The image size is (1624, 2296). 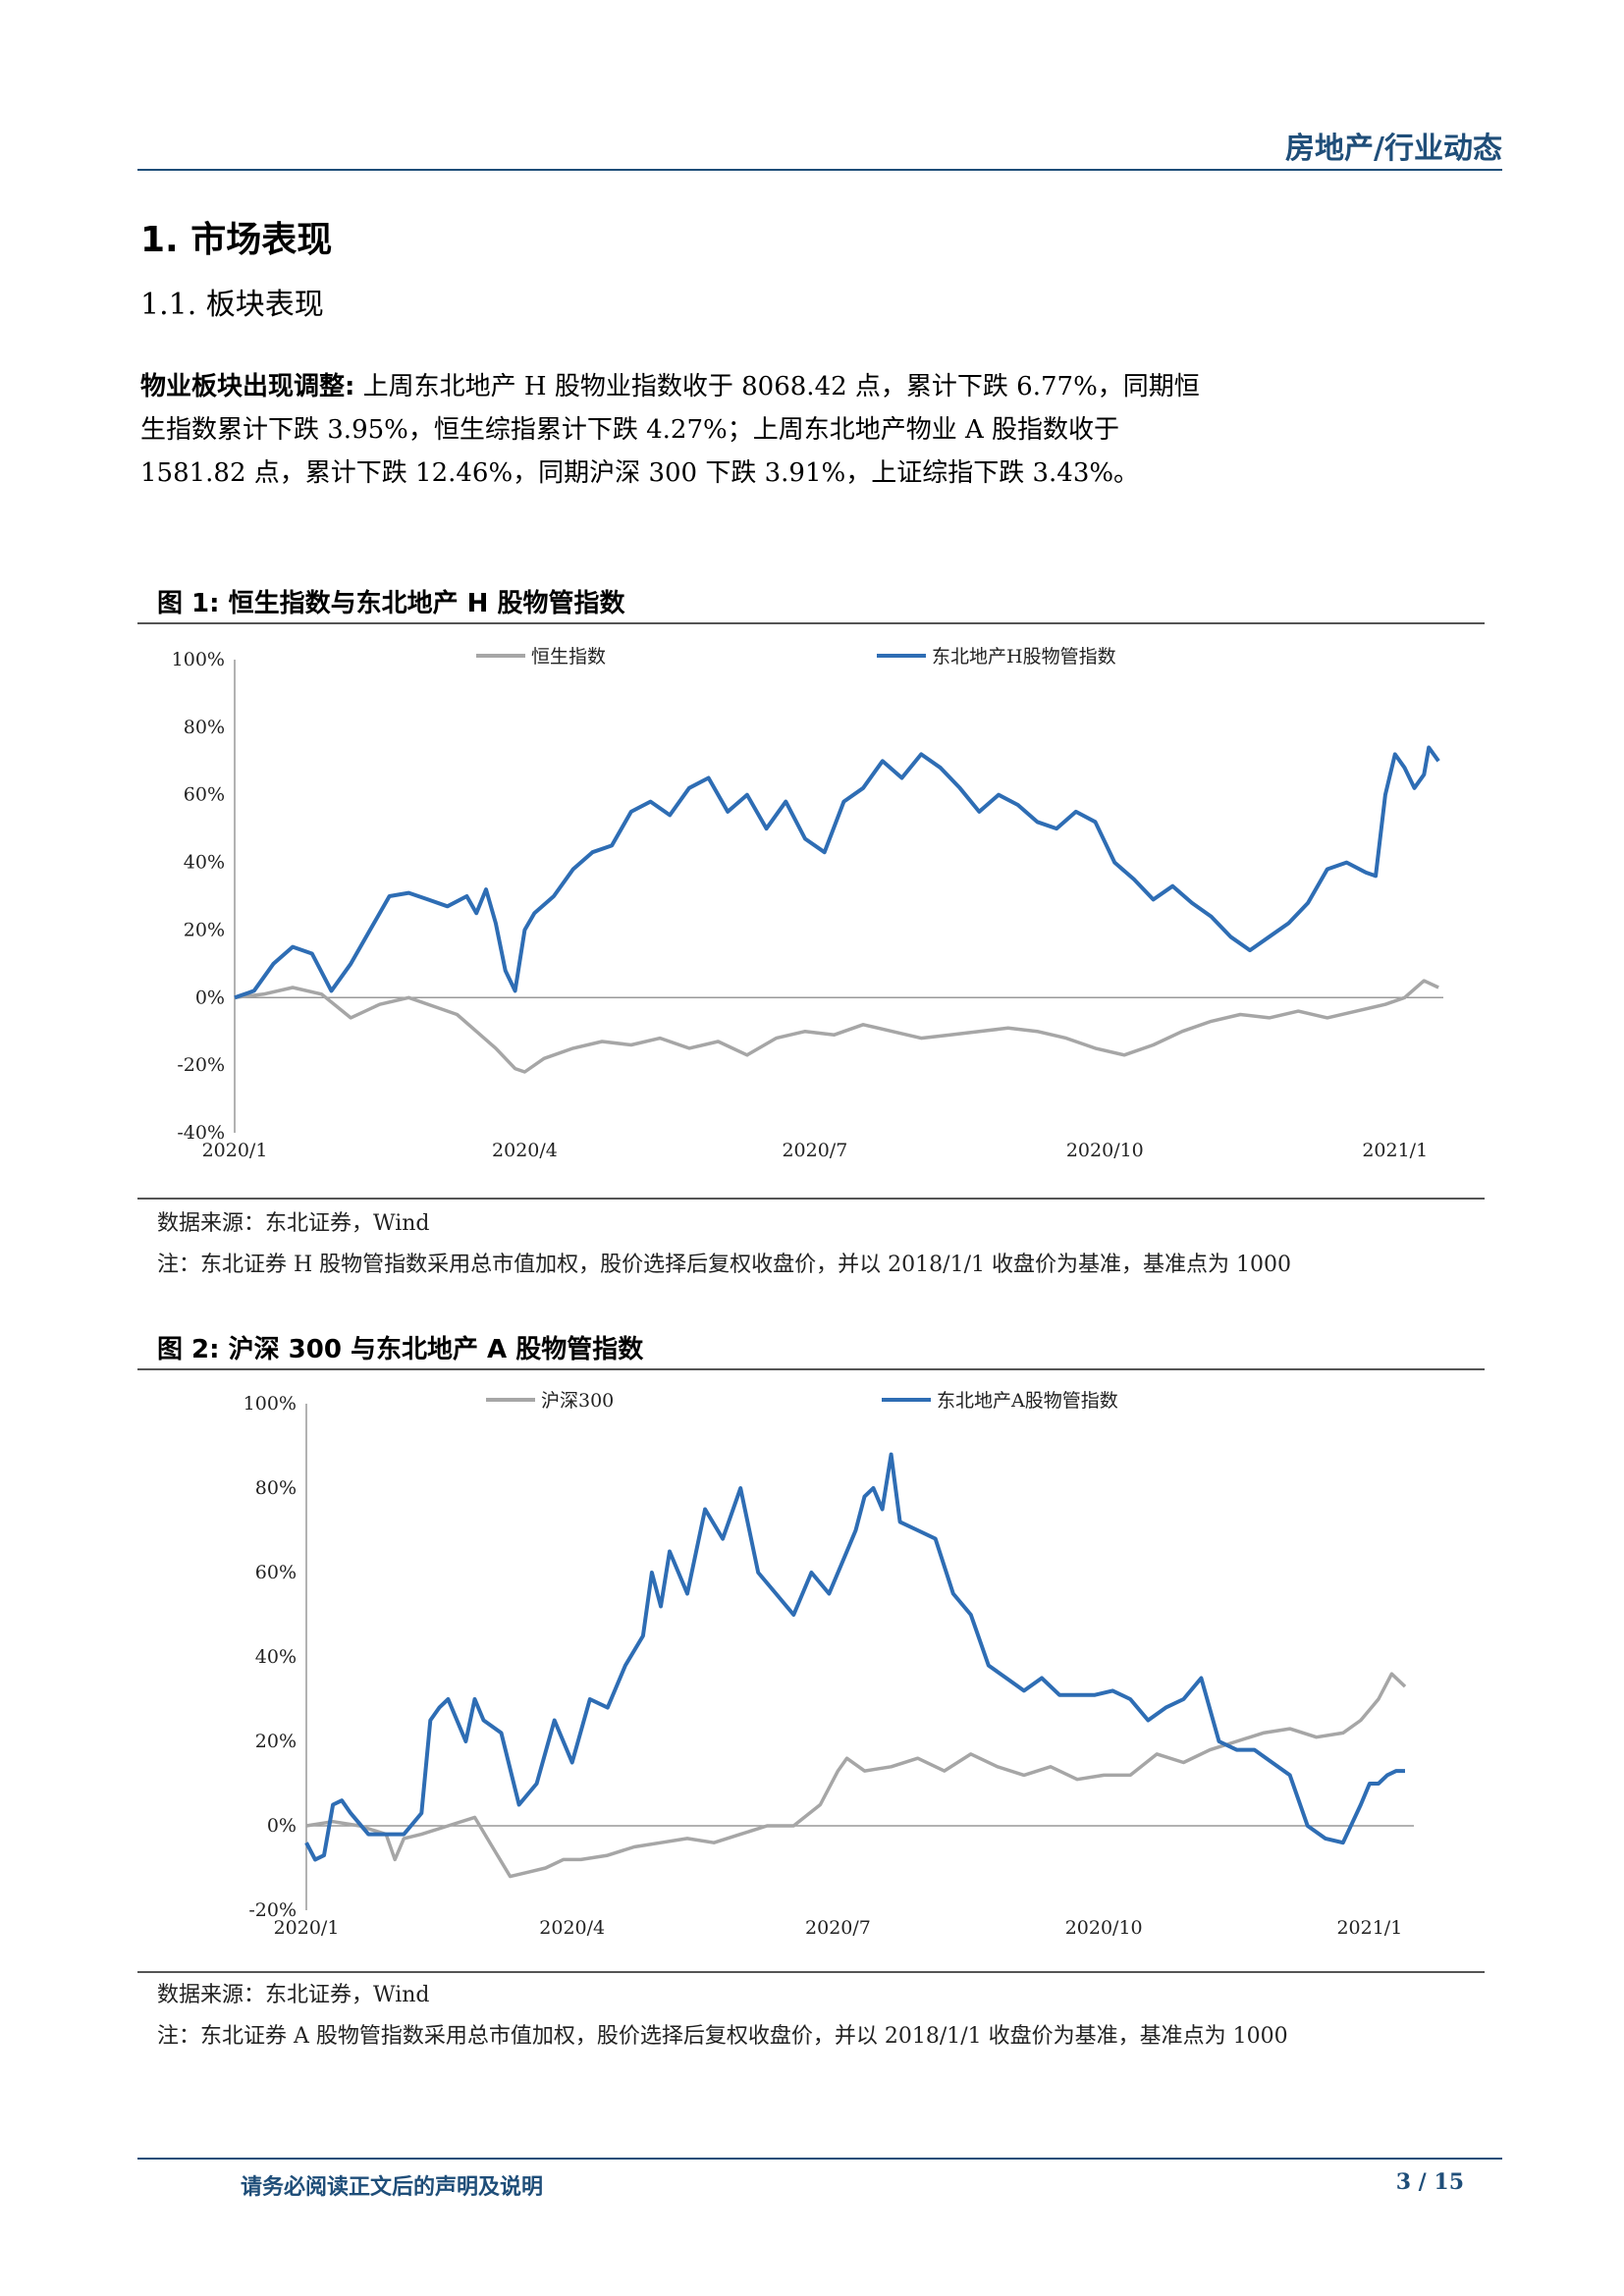 What do you see at coordinates (838, 1928) in the screenshot?
I see `chart2-x-tick-label: 2020/7` at bounding box center [838, 1928].